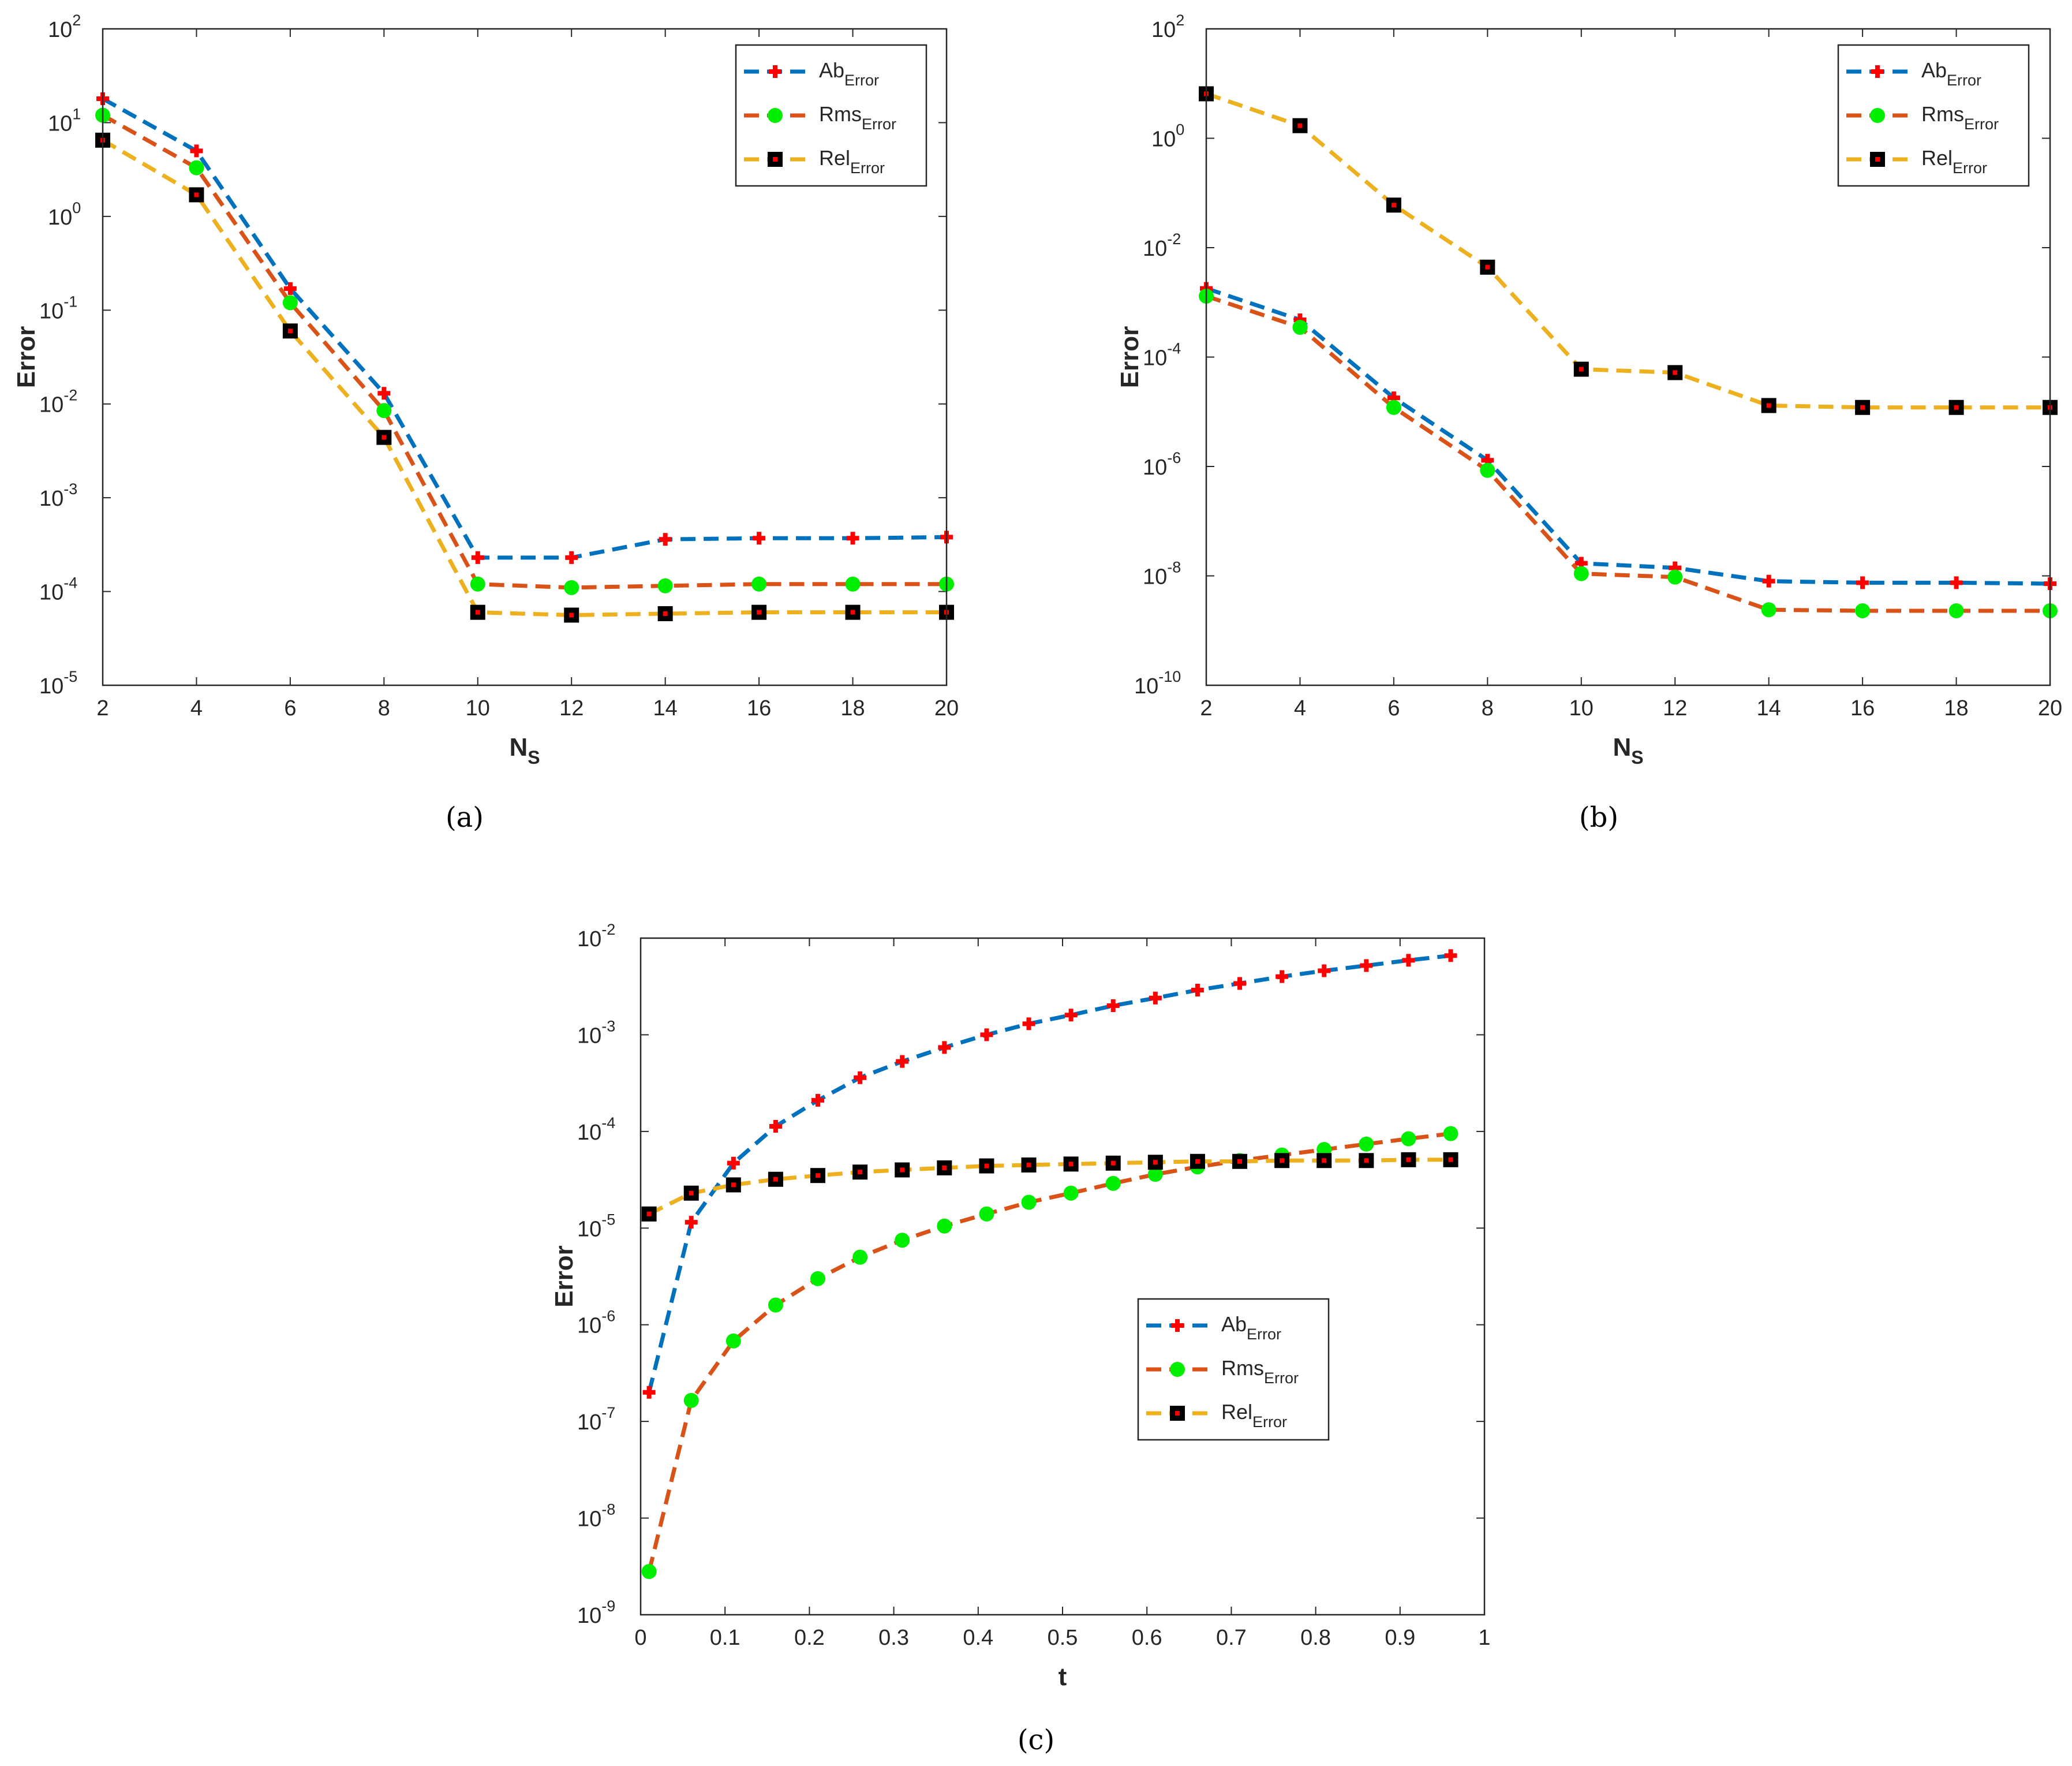 The width and height of the screenshot is (2072, 1766). What do you see at coordinates (596, 1419) in the screenshot?
I see `y-tick-label: 10⁻⁷` at bounding box center [596, 1419].